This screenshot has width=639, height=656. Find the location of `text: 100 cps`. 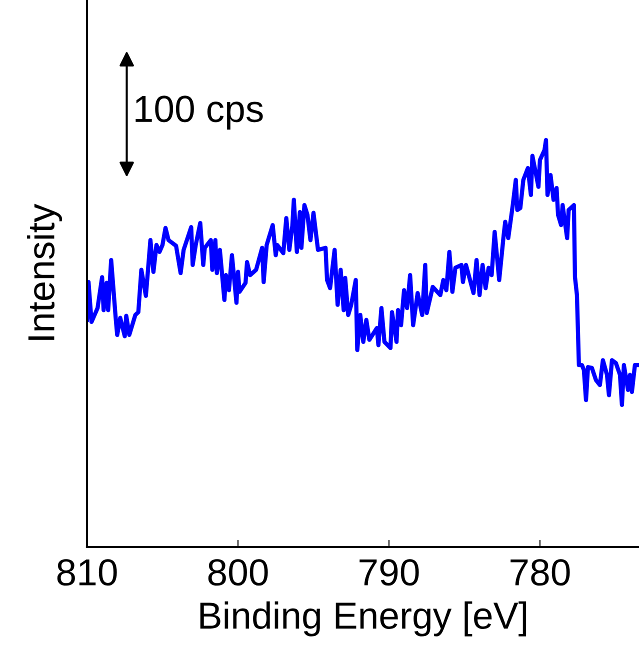

text: 100 cps is located at coordinates (199, 113).